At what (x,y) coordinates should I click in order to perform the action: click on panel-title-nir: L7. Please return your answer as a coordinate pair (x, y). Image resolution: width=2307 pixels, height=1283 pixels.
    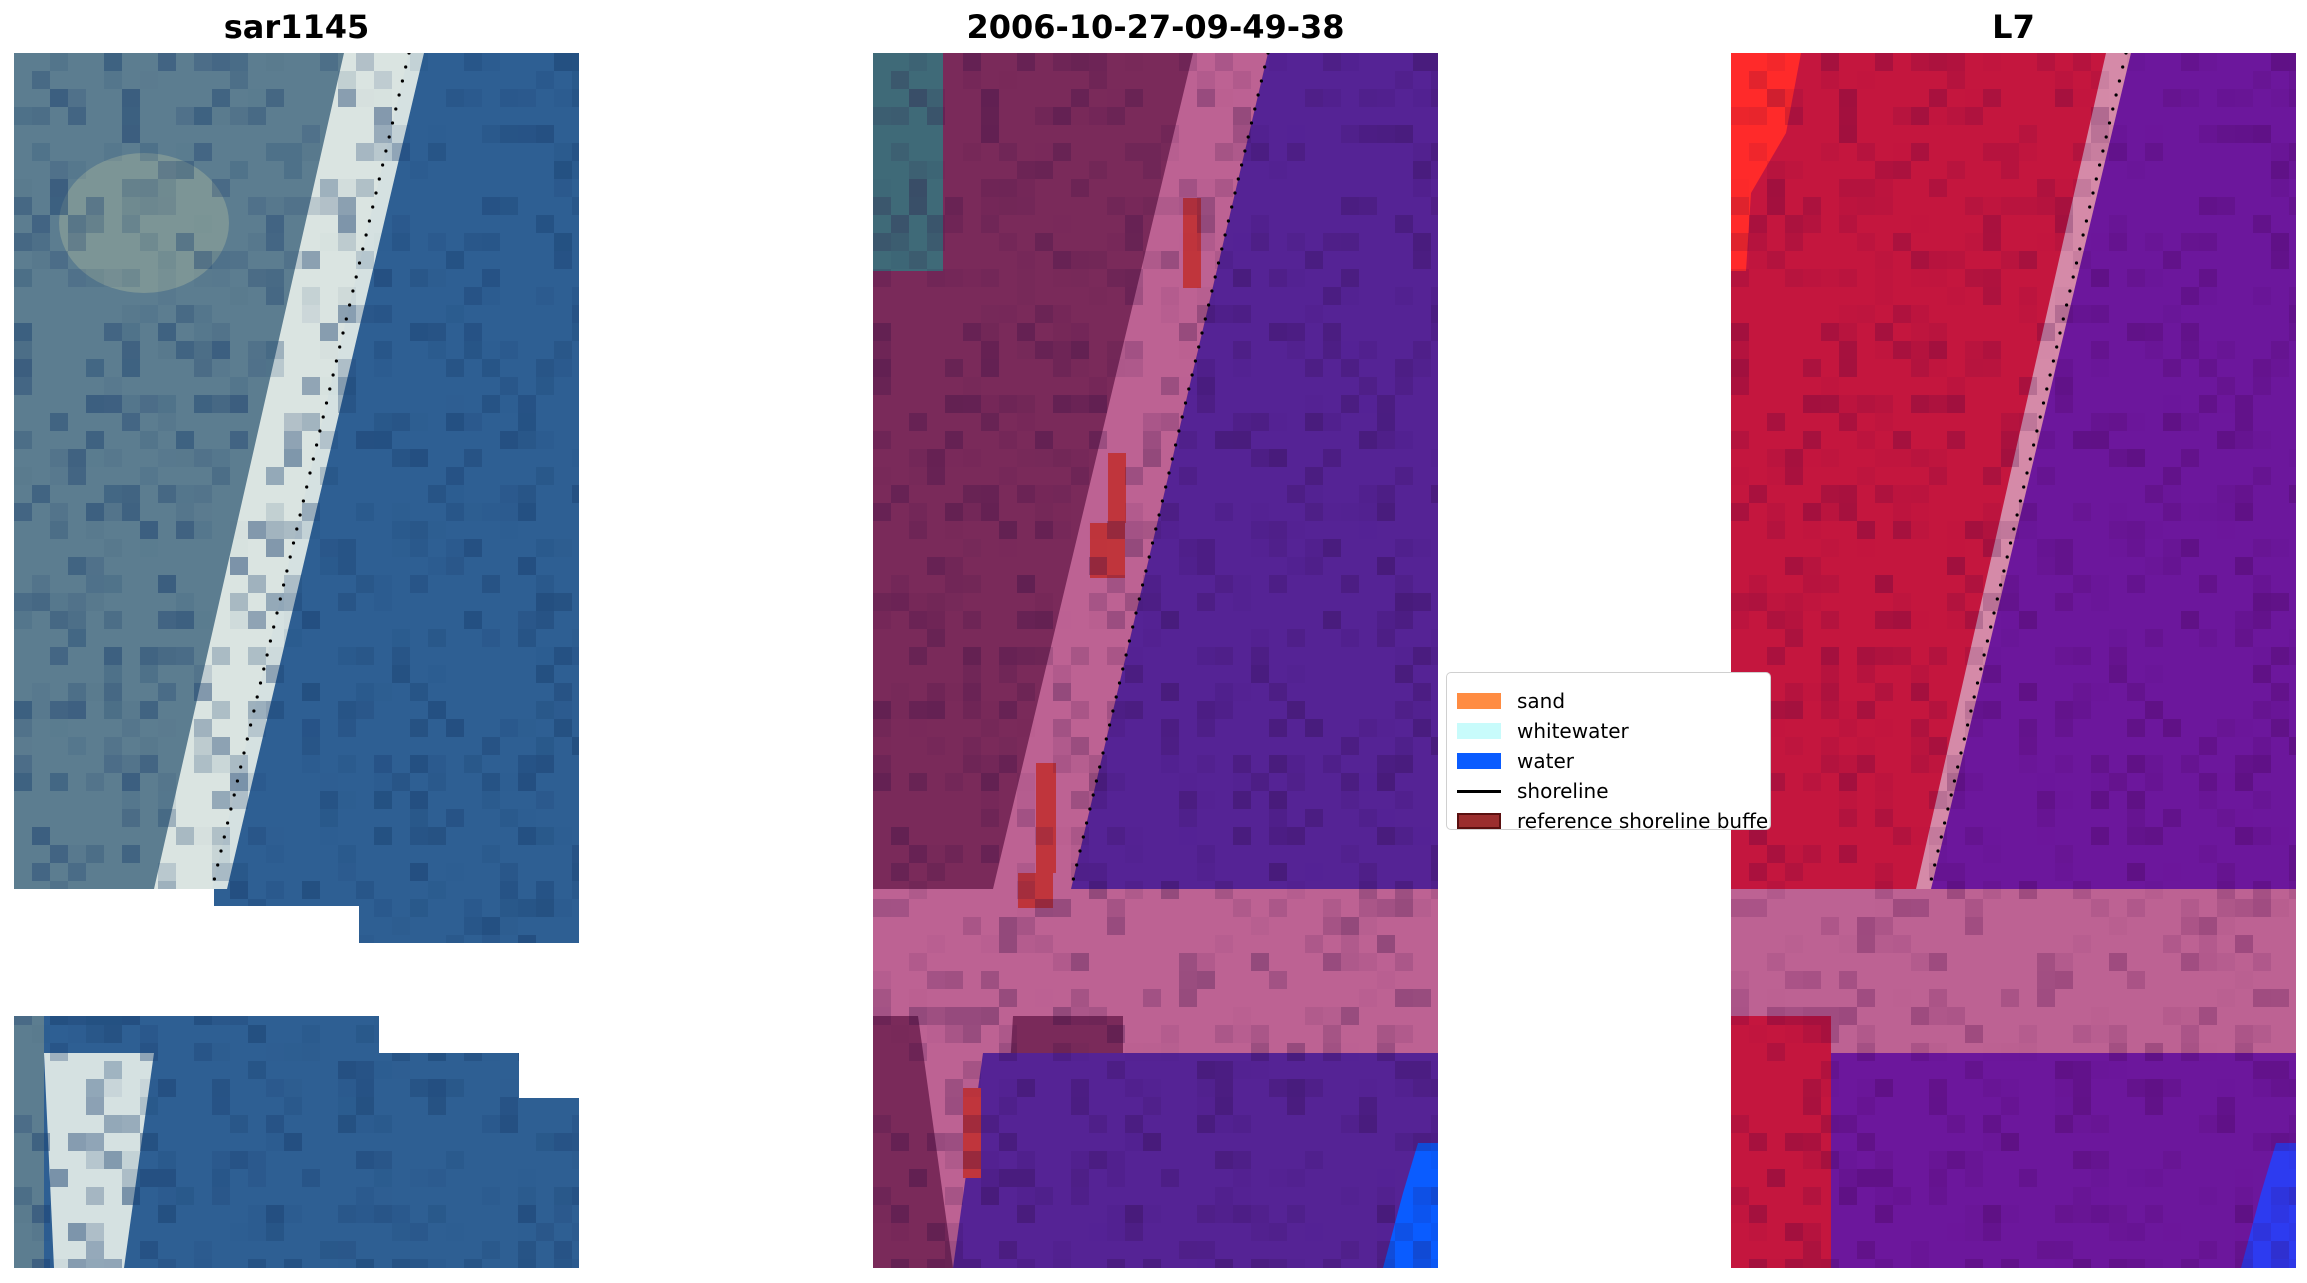
    Looking at the image, I should click on (2013, 27).